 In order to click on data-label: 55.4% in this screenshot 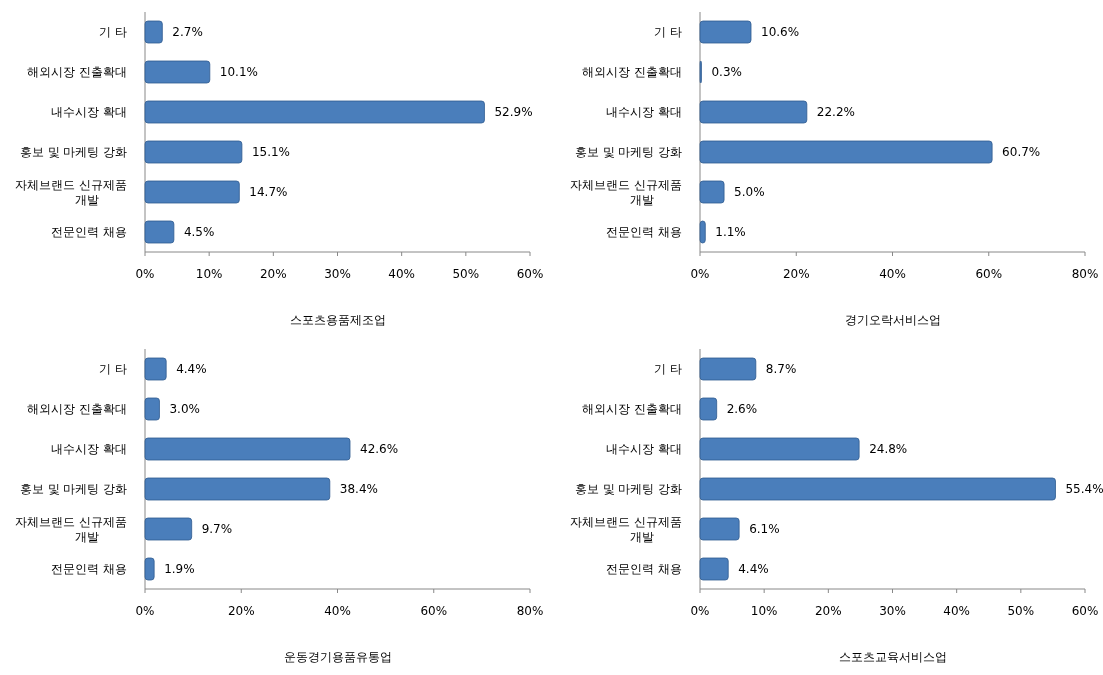, I will do `click(1084, 489)`.